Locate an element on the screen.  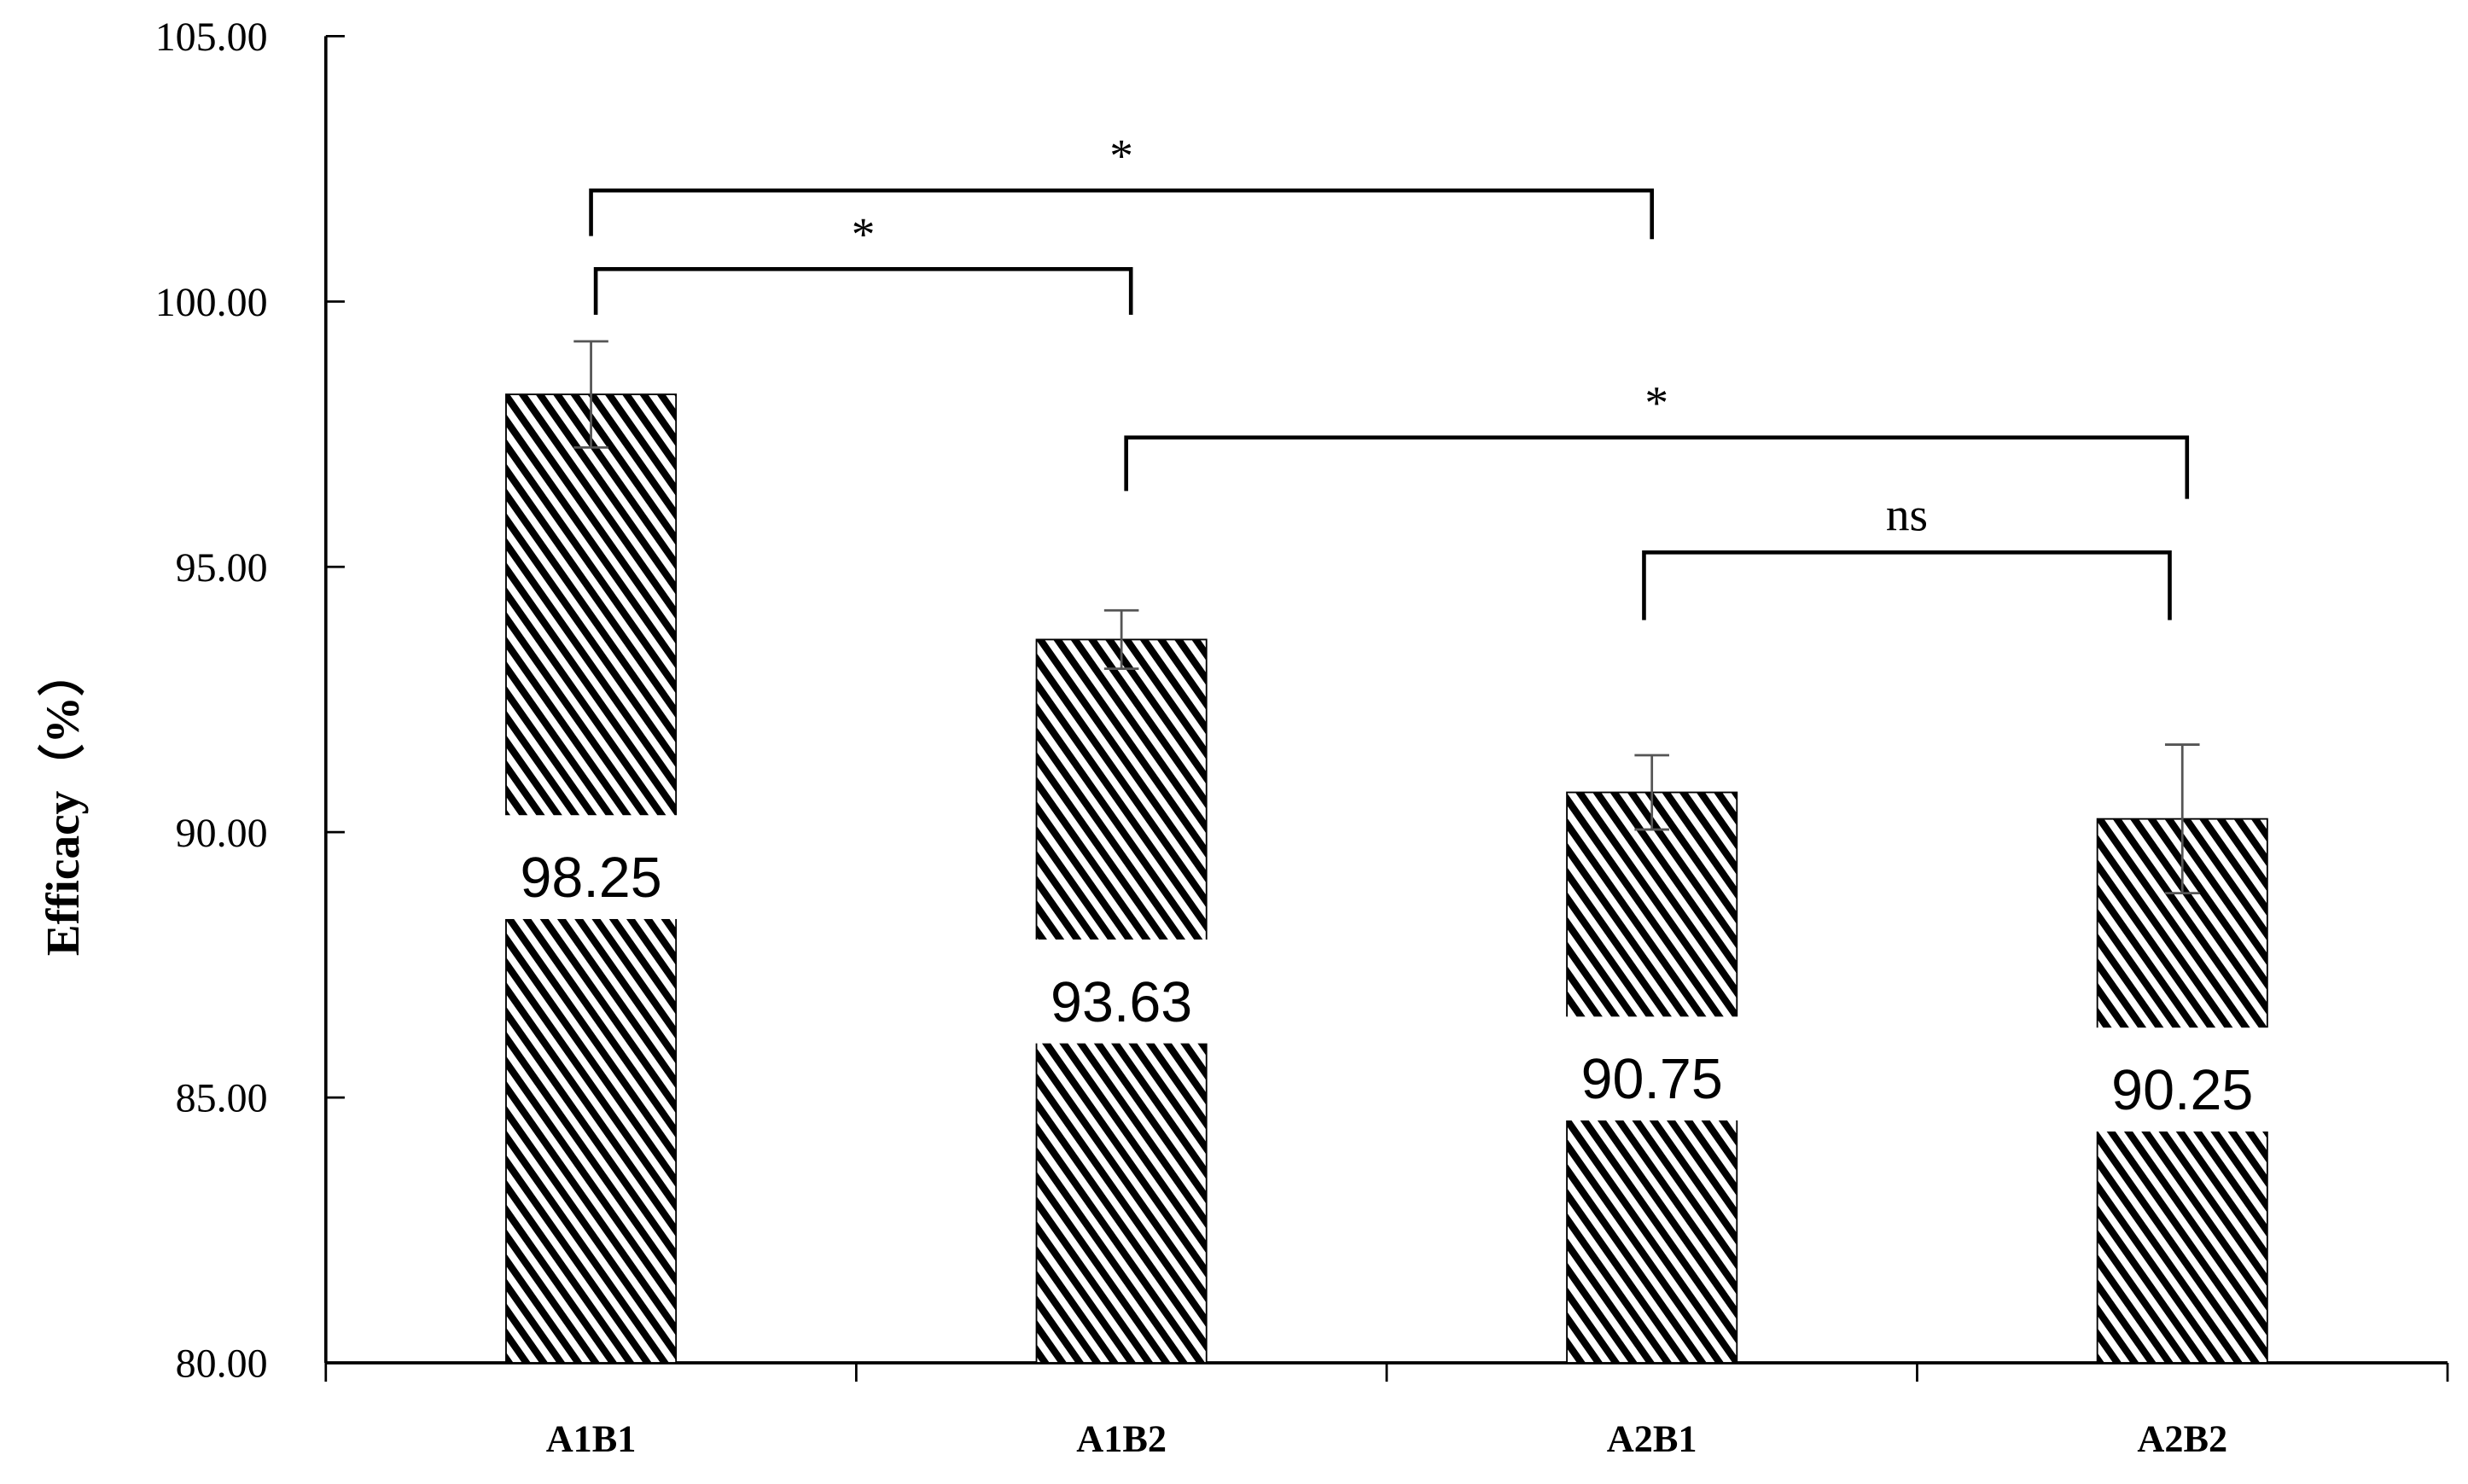
bar-a2b2: 90.25 is located at coordinates (2182, 1053).